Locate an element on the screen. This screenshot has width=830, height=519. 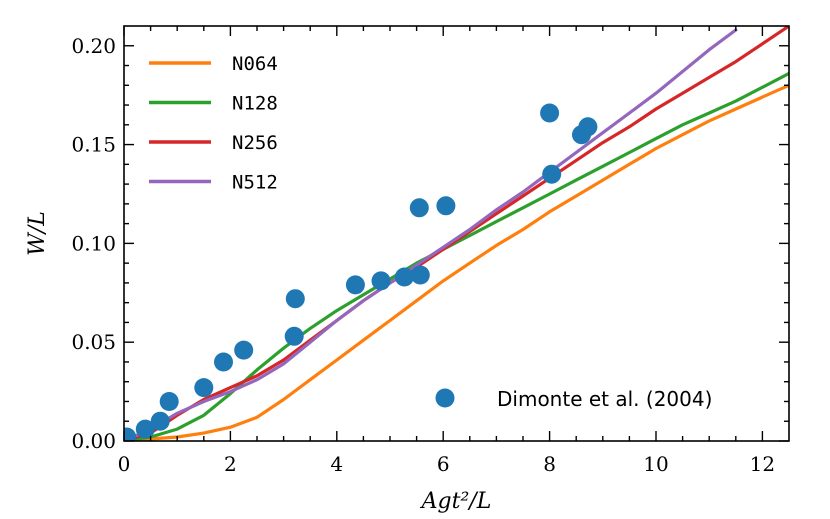
legend-label-dimonte: Dimonte et al. (2004) is located at coordinates (604, 399).